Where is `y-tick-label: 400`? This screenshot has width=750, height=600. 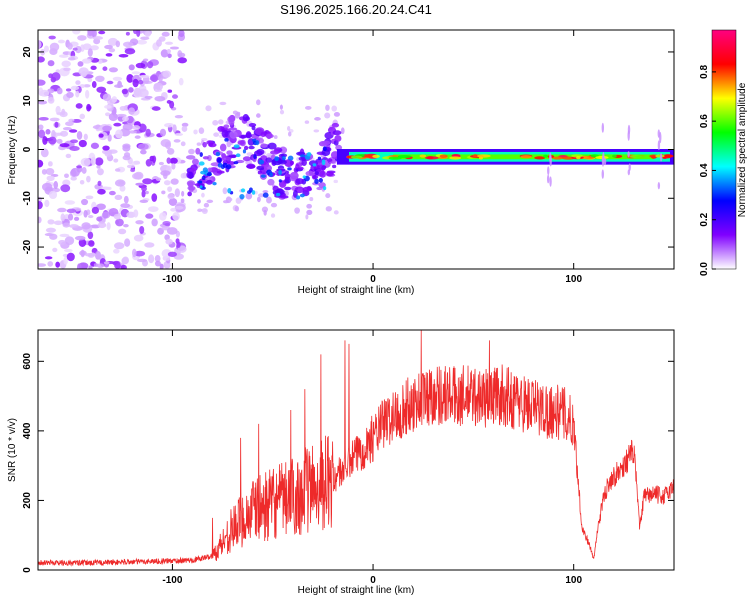 y-tick-label: 400 is located at coordinates (27, 430).